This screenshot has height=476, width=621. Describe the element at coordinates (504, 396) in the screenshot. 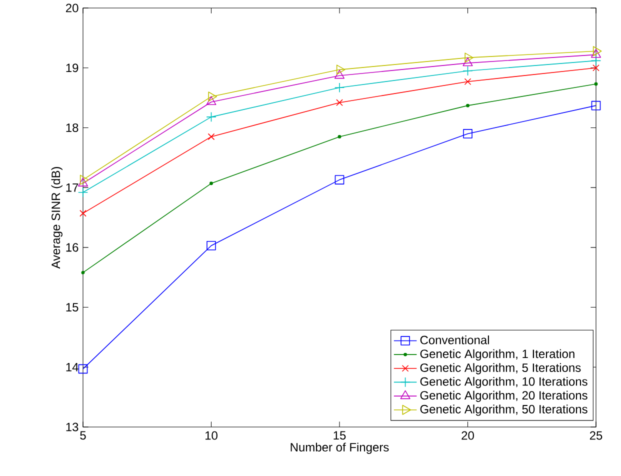

I see `legend-label: Genetic Algorithm, 20 Iterations` at that location.